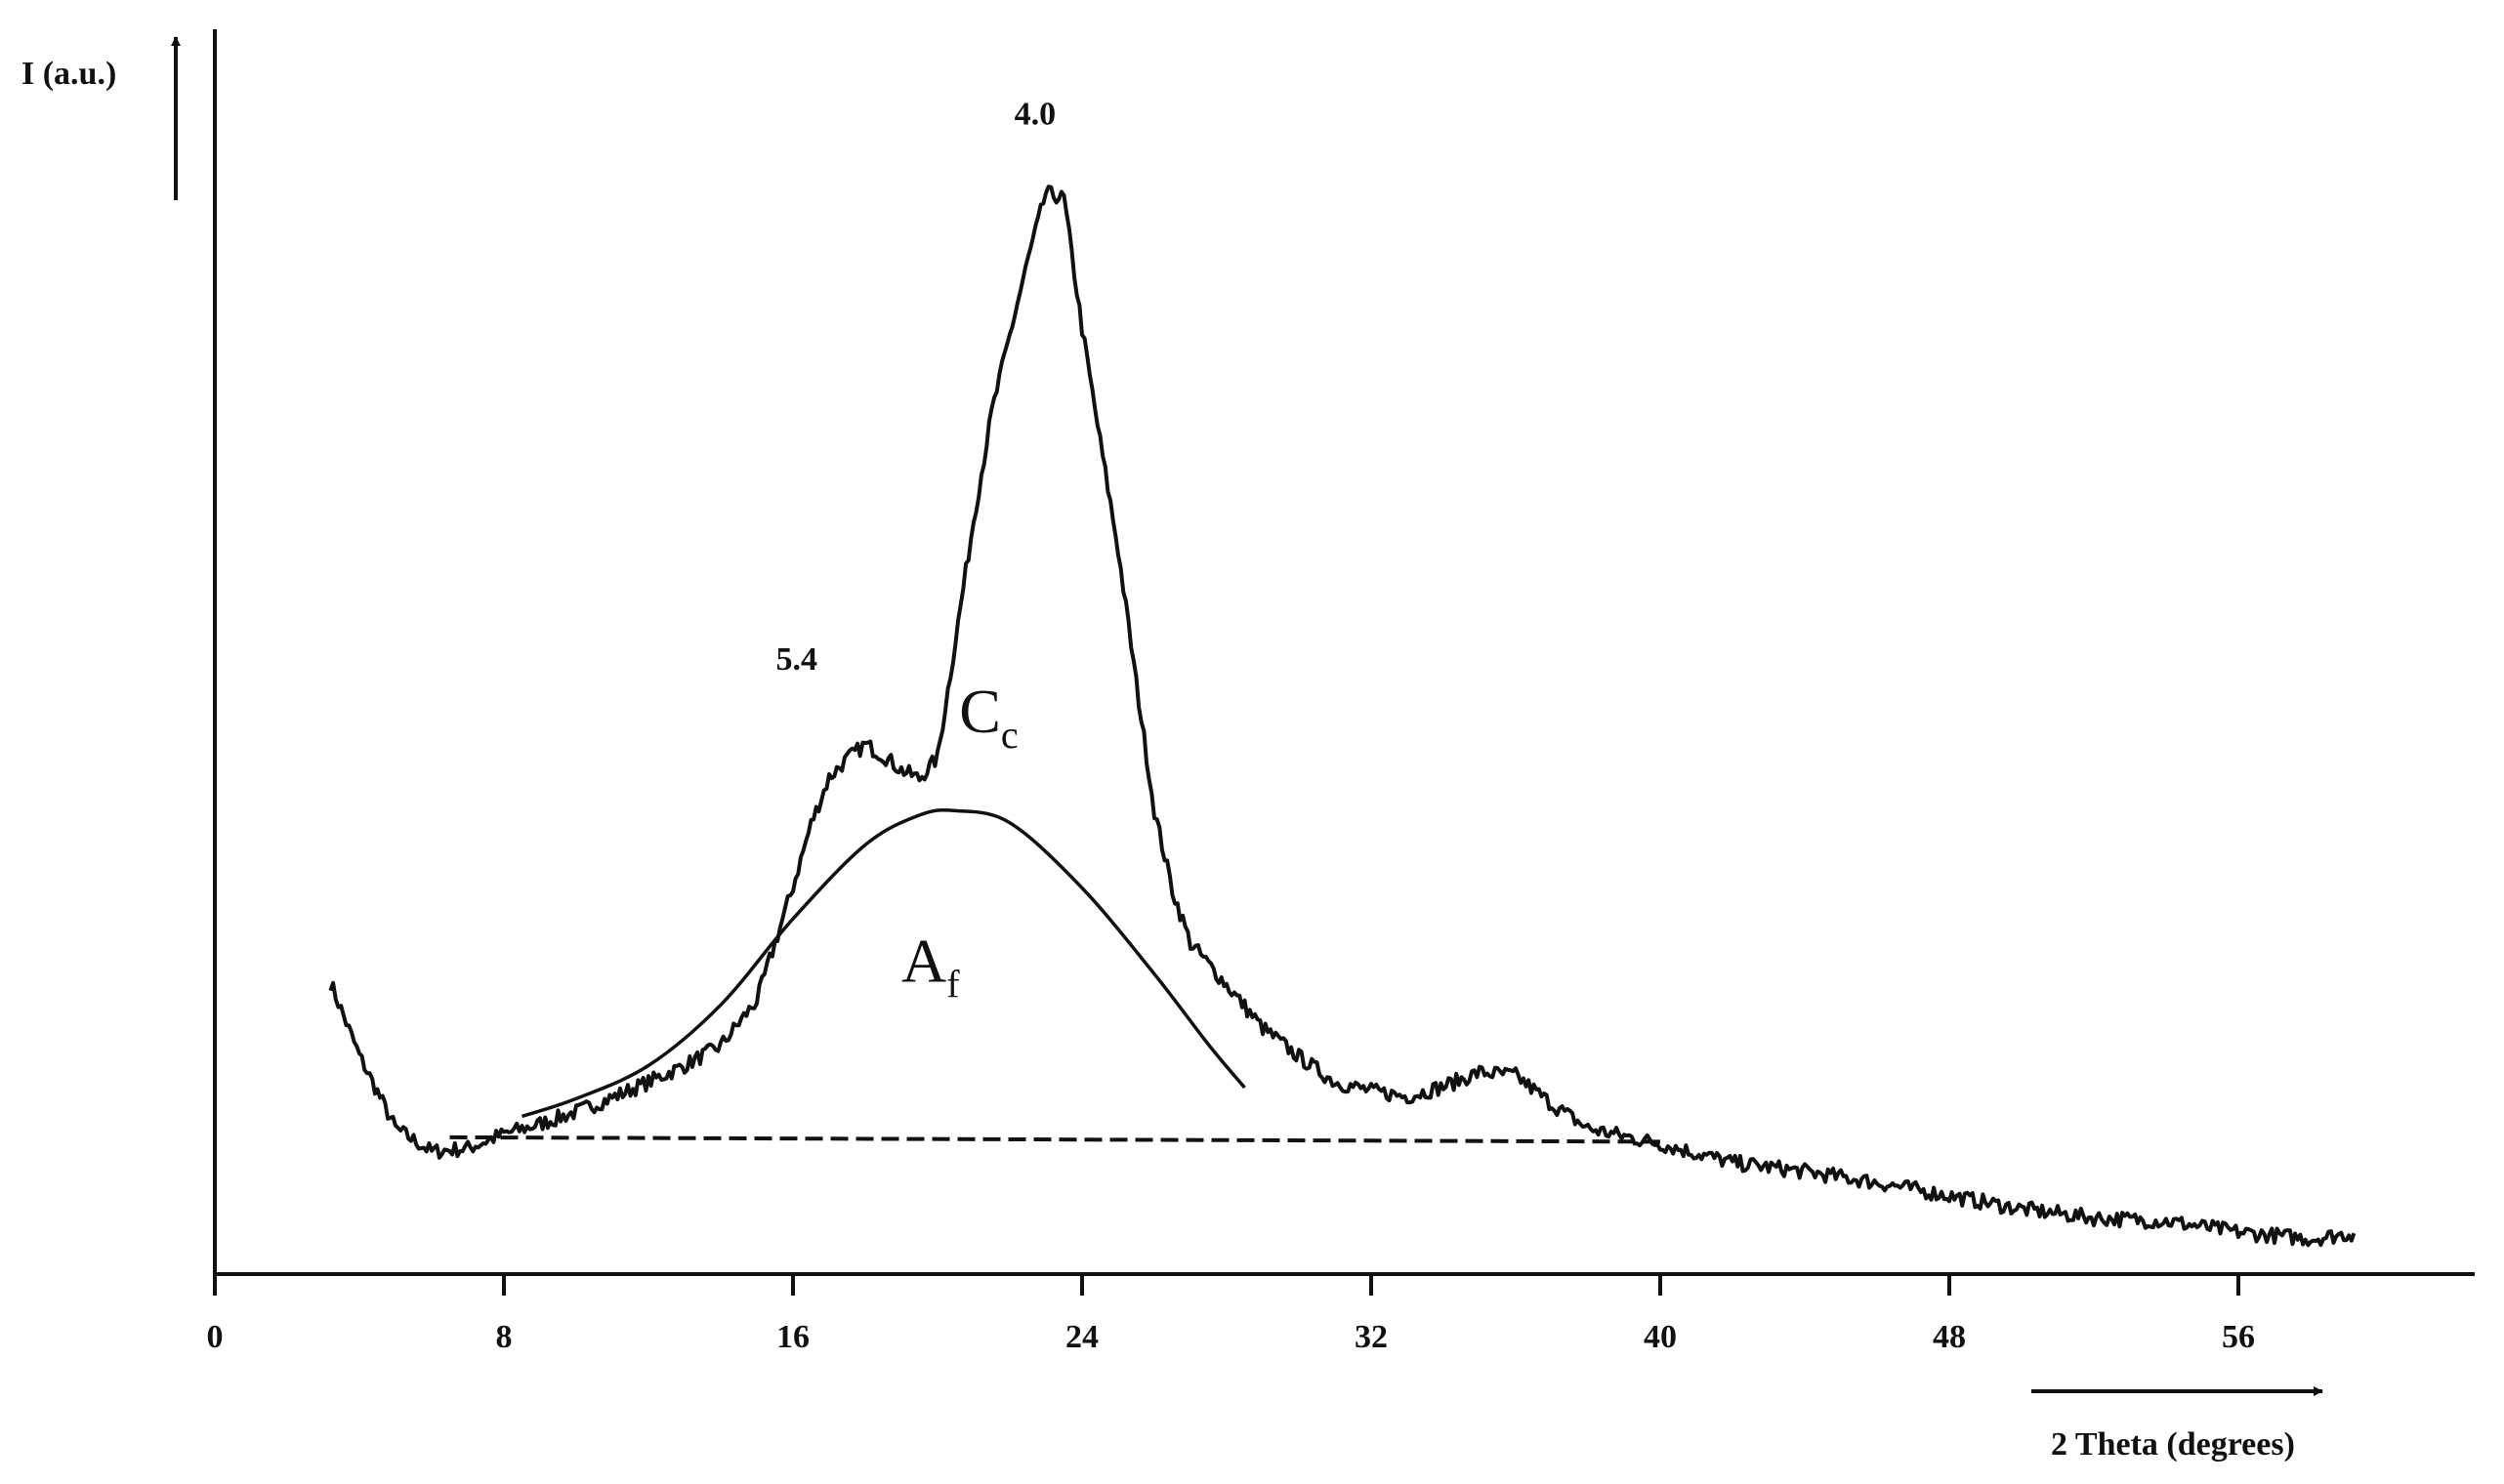  What do you see at coordinates (883, 963) in the screenshot?
I see `amorphous-halo-line` at bounding box center [883, 963].